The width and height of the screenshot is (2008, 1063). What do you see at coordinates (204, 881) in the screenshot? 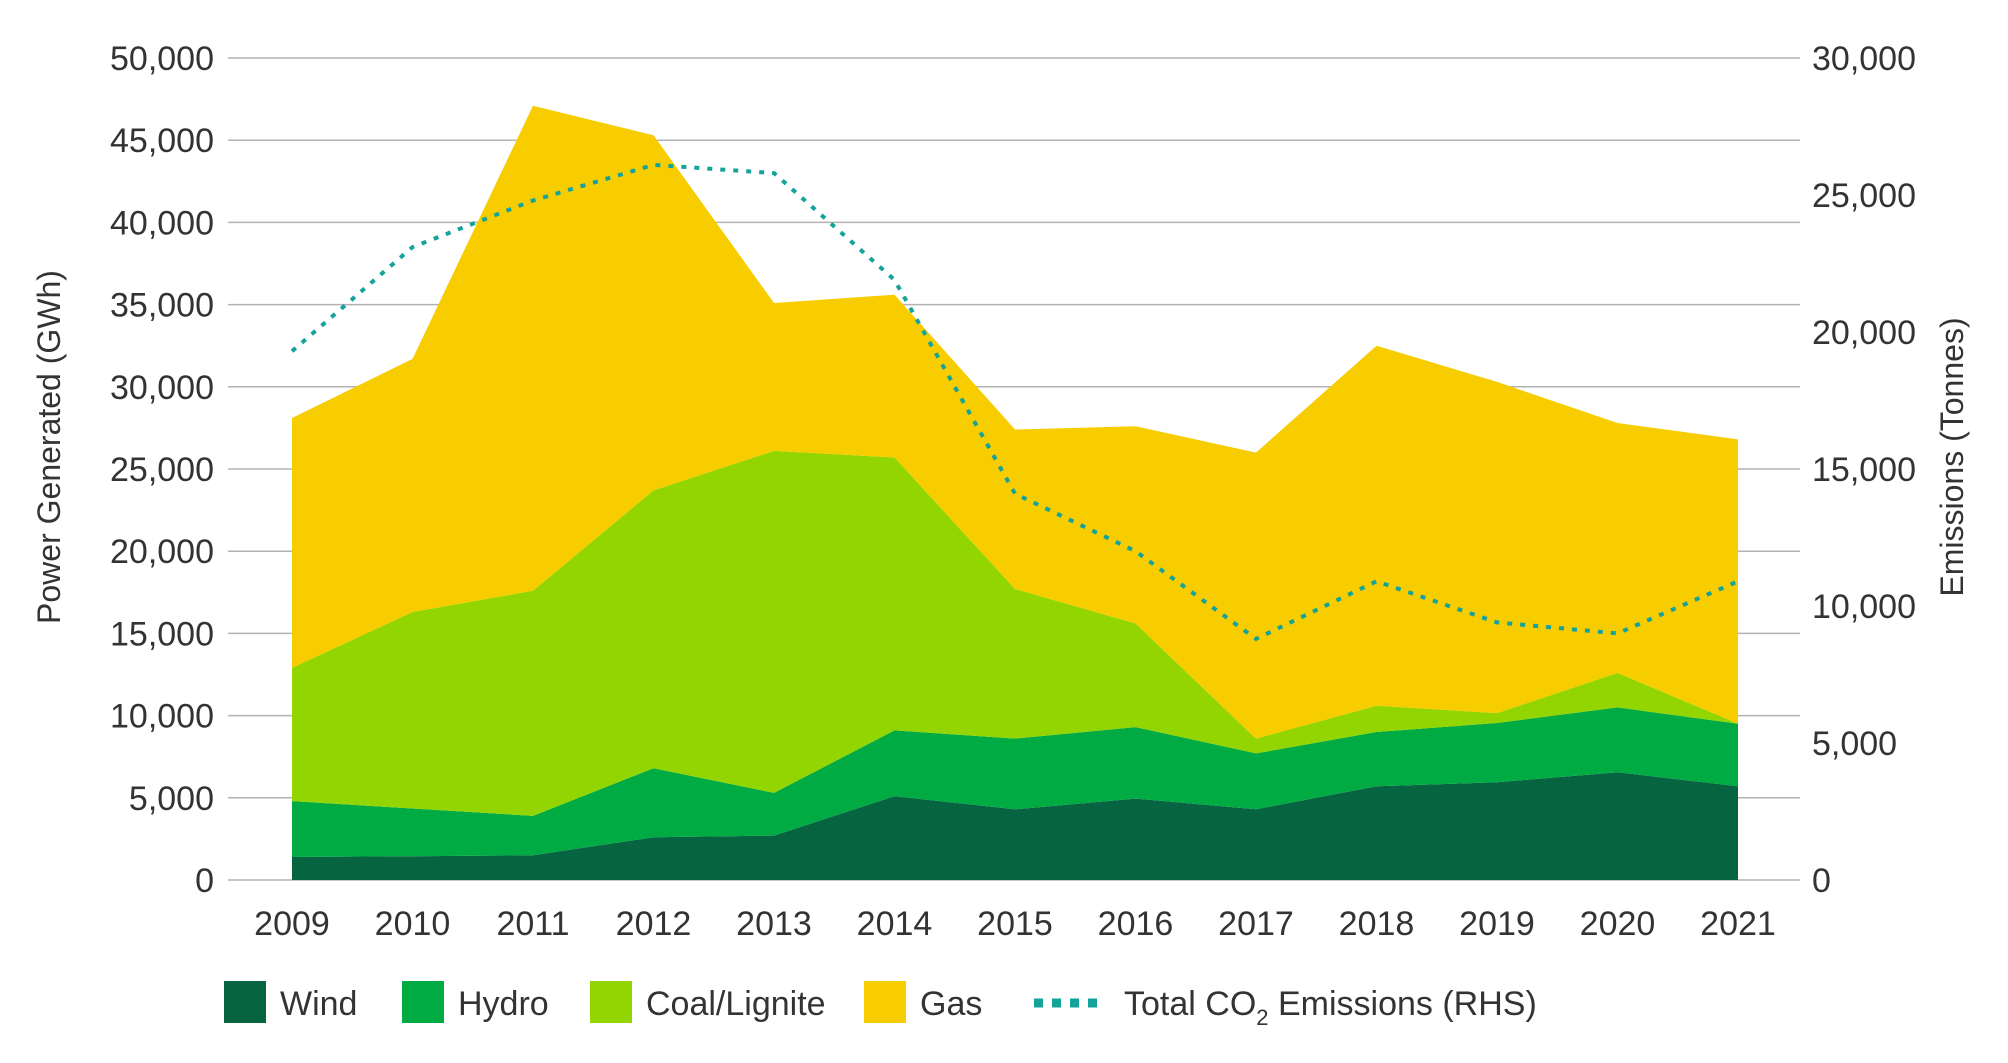
I see `y-left-tick-label: 0` at bounding box center [204, 881].